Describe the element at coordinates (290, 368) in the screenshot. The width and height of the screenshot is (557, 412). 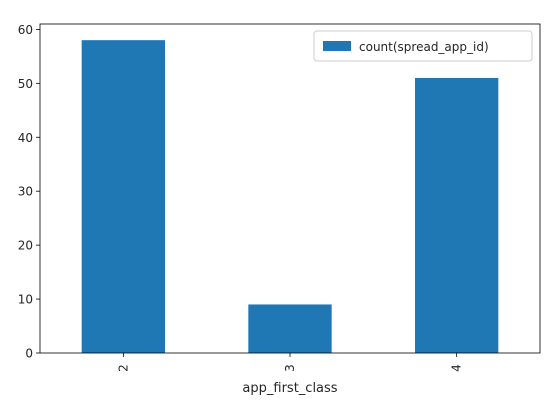
I see `x-tick-label-3: 3` at that location.